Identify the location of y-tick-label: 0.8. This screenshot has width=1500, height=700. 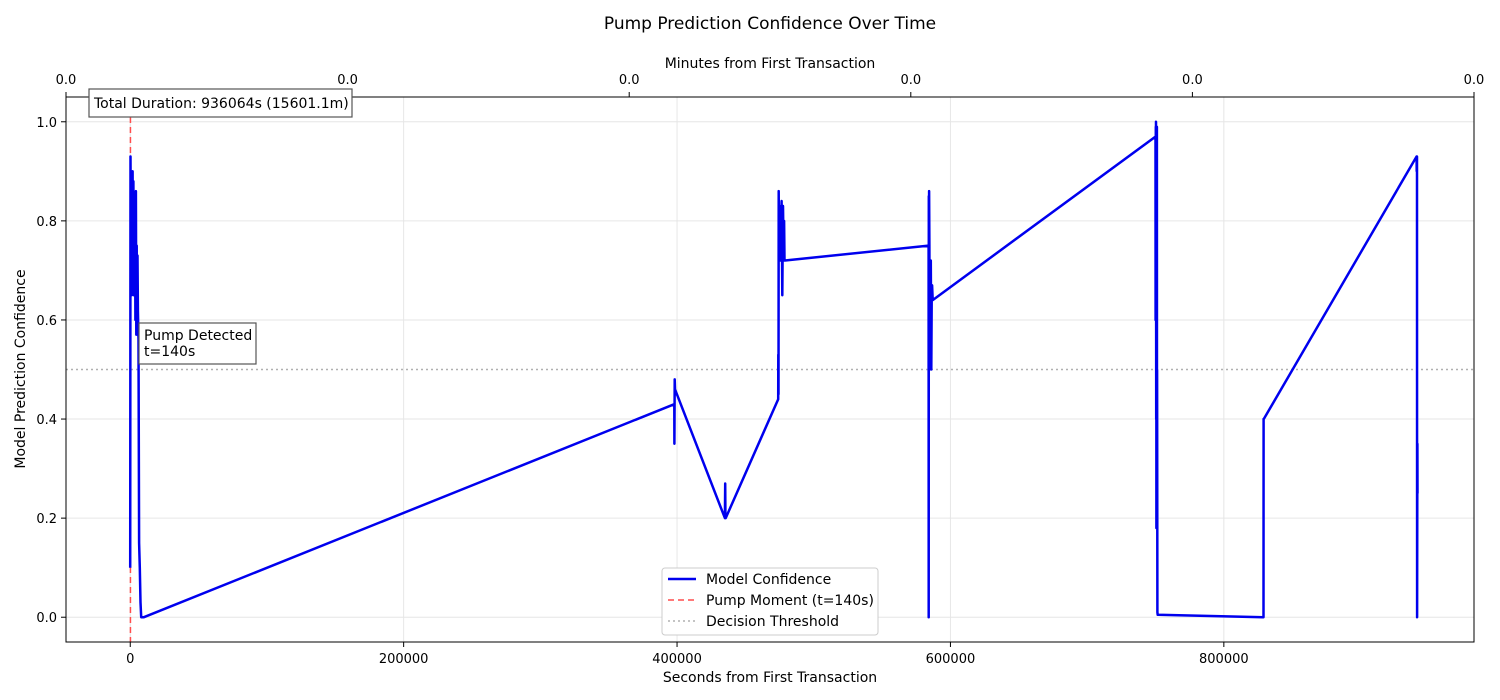
(46, 222).